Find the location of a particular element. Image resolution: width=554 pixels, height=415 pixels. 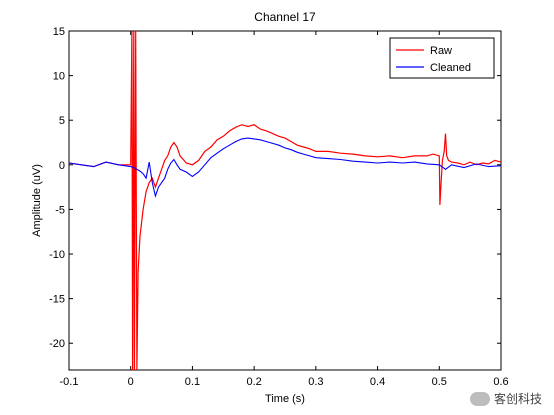

x-tick-label: 0.3 is located at coordinates (315, 382).